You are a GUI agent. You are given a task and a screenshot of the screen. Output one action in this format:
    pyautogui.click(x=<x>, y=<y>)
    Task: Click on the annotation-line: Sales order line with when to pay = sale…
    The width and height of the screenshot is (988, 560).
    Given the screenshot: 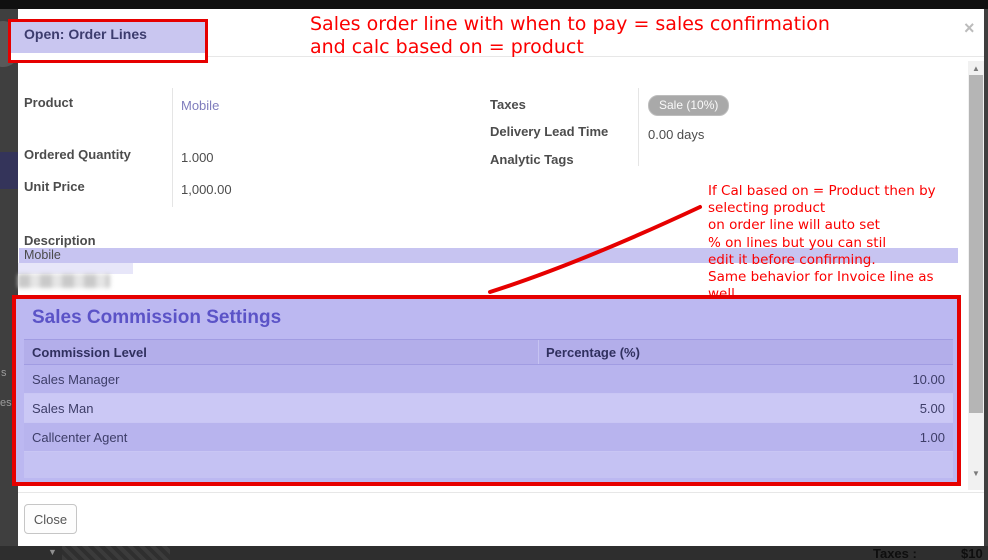 What is the action you would take?
    pyautogui.click(x=570, y=24)
    